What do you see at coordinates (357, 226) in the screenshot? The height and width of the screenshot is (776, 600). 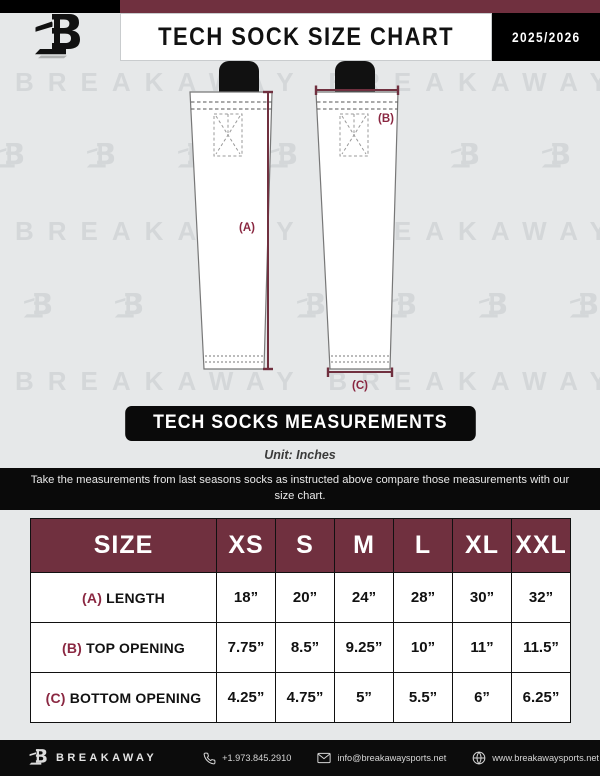 I see `sock-diagram-openings: (B) (C)` at bounding box center [357, 226].